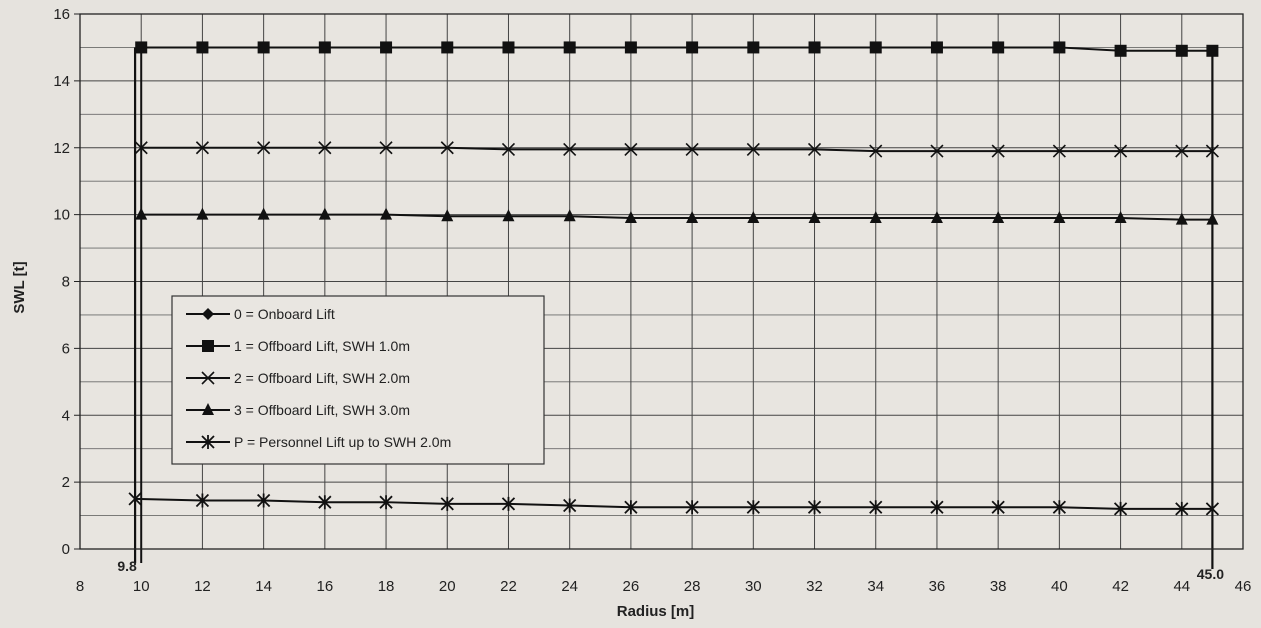  I want to click on legend-label: 3 = Offboard Lift, SWH 3.0m, so click(322, 410).